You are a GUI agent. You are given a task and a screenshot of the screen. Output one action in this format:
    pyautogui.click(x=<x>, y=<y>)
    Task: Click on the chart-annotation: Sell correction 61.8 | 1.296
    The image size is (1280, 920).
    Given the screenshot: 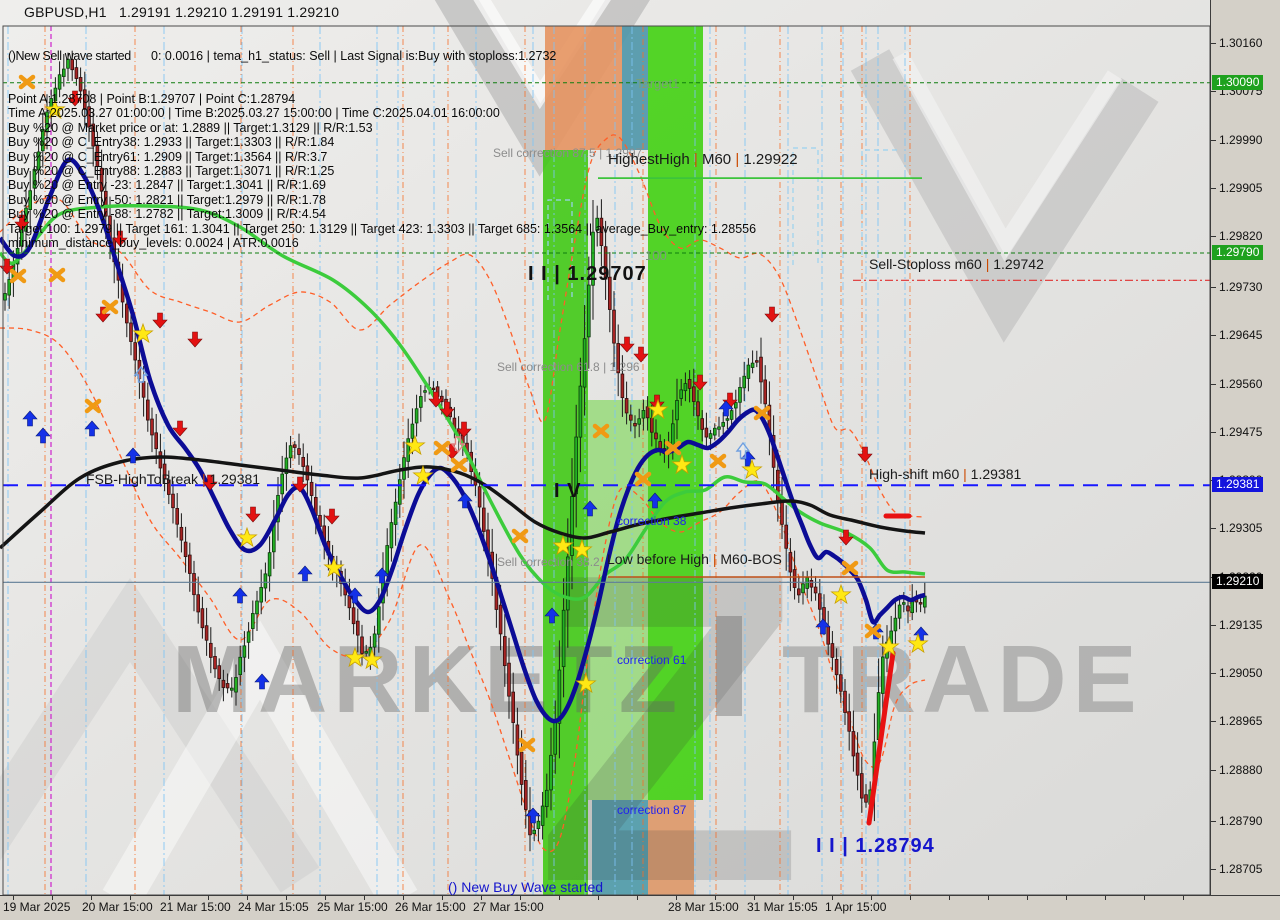 What is the action you would take?
    pyautogui.click(x=568, y=367)
    